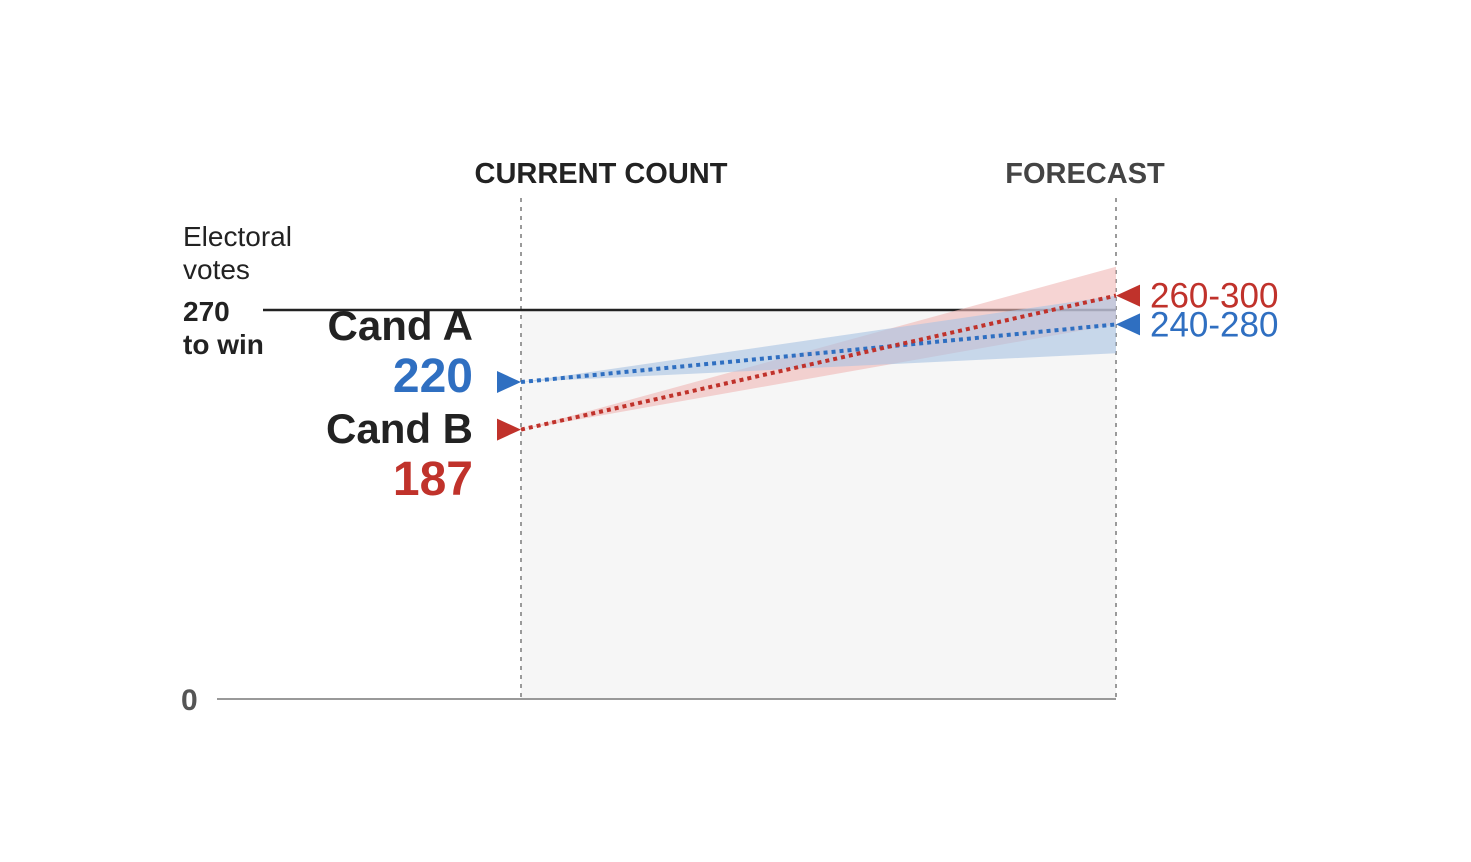 The image size is (1471, 862). Describe the element at coordinates (1128, 295) in the screenshot. I see `cand-b-forecast-marker` at that location.